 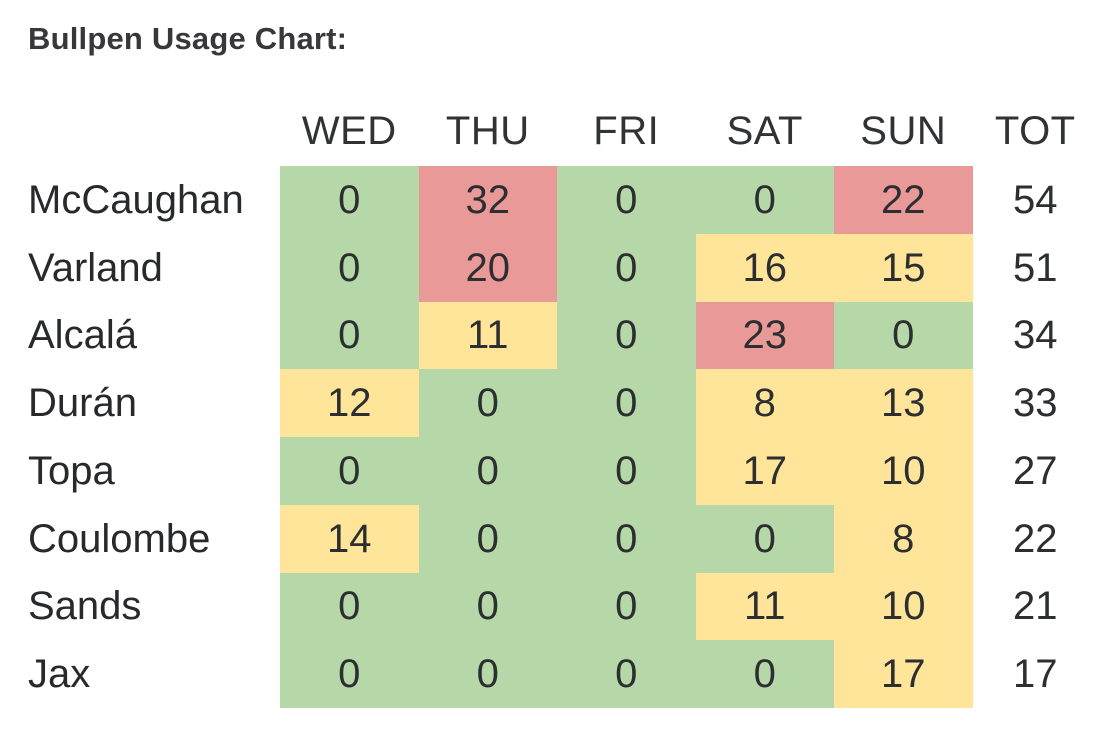 I want to click on player-name: Jax, so click(x=59, y=674).